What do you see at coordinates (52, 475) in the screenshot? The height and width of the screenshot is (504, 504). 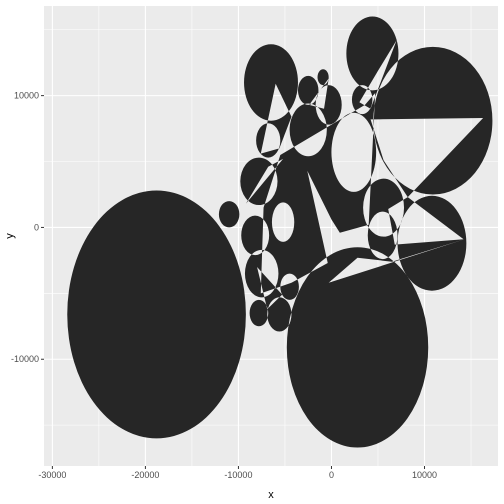 I see `x-tick-label: -30000` at bounding box center [52, 475].